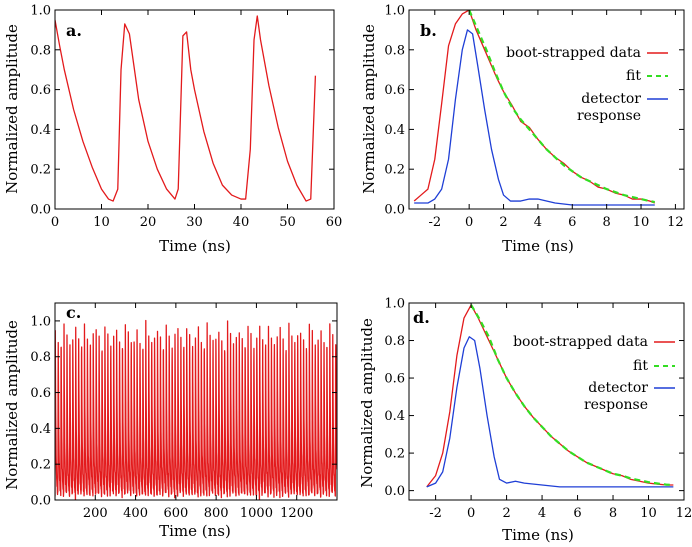 The height and width of the screenshot is (547, 692). What do you see at coordinates (40, 321) in the screenshot?
I see `panel-c-ytick-label: 1.0` at bounding box center [40, 321].